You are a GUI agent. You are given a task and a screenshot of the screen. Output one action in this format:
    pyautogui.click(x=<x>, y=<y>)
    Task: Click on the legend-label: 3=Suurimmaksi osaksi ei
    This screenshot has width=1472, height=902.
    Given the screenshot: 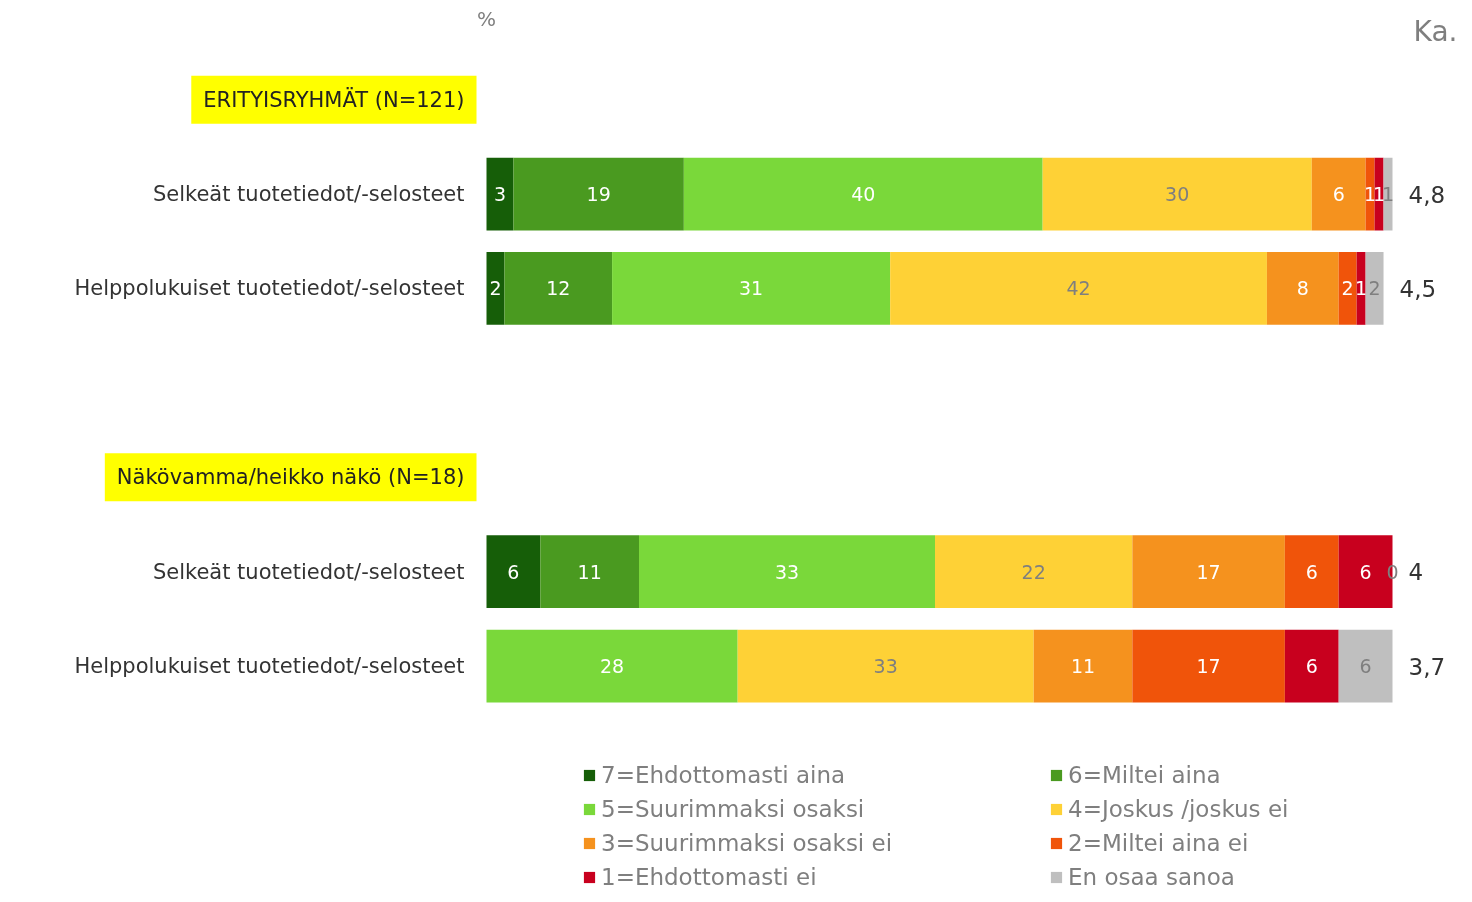 What is the action you would take?
    pyautogui.click(x=747, y=843)
    